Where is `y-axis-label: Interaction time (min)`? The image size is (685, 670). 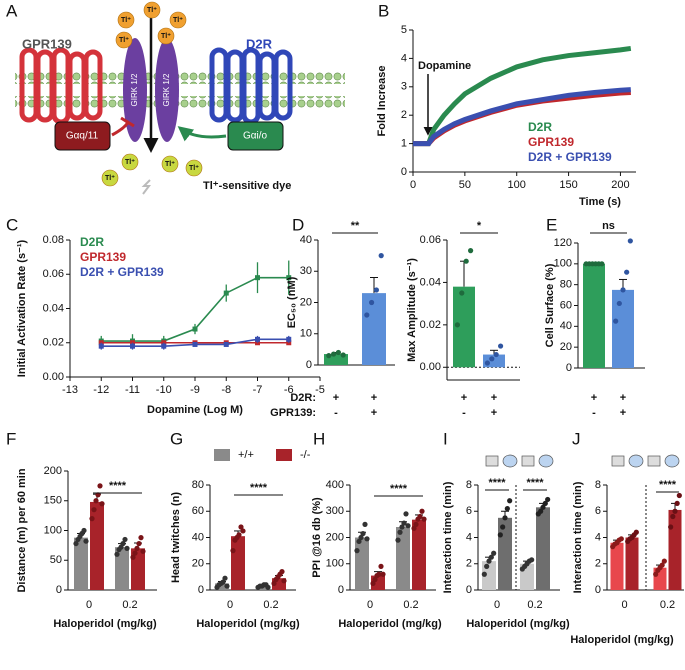 y-axis-label: Interaction time (min) is located at coordinates (578, 537).